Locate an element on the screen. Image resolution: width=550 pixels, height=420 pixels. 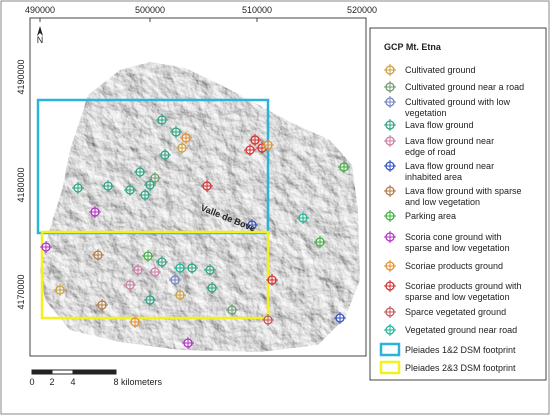
legend-label: and low vegetation is located at coordinates (442, 202).